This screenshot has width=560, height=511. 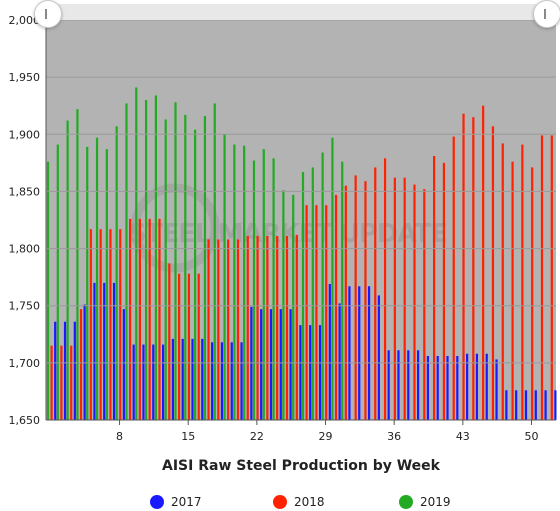 I want to click on range-scrollbar, so click(x=297, y=12).